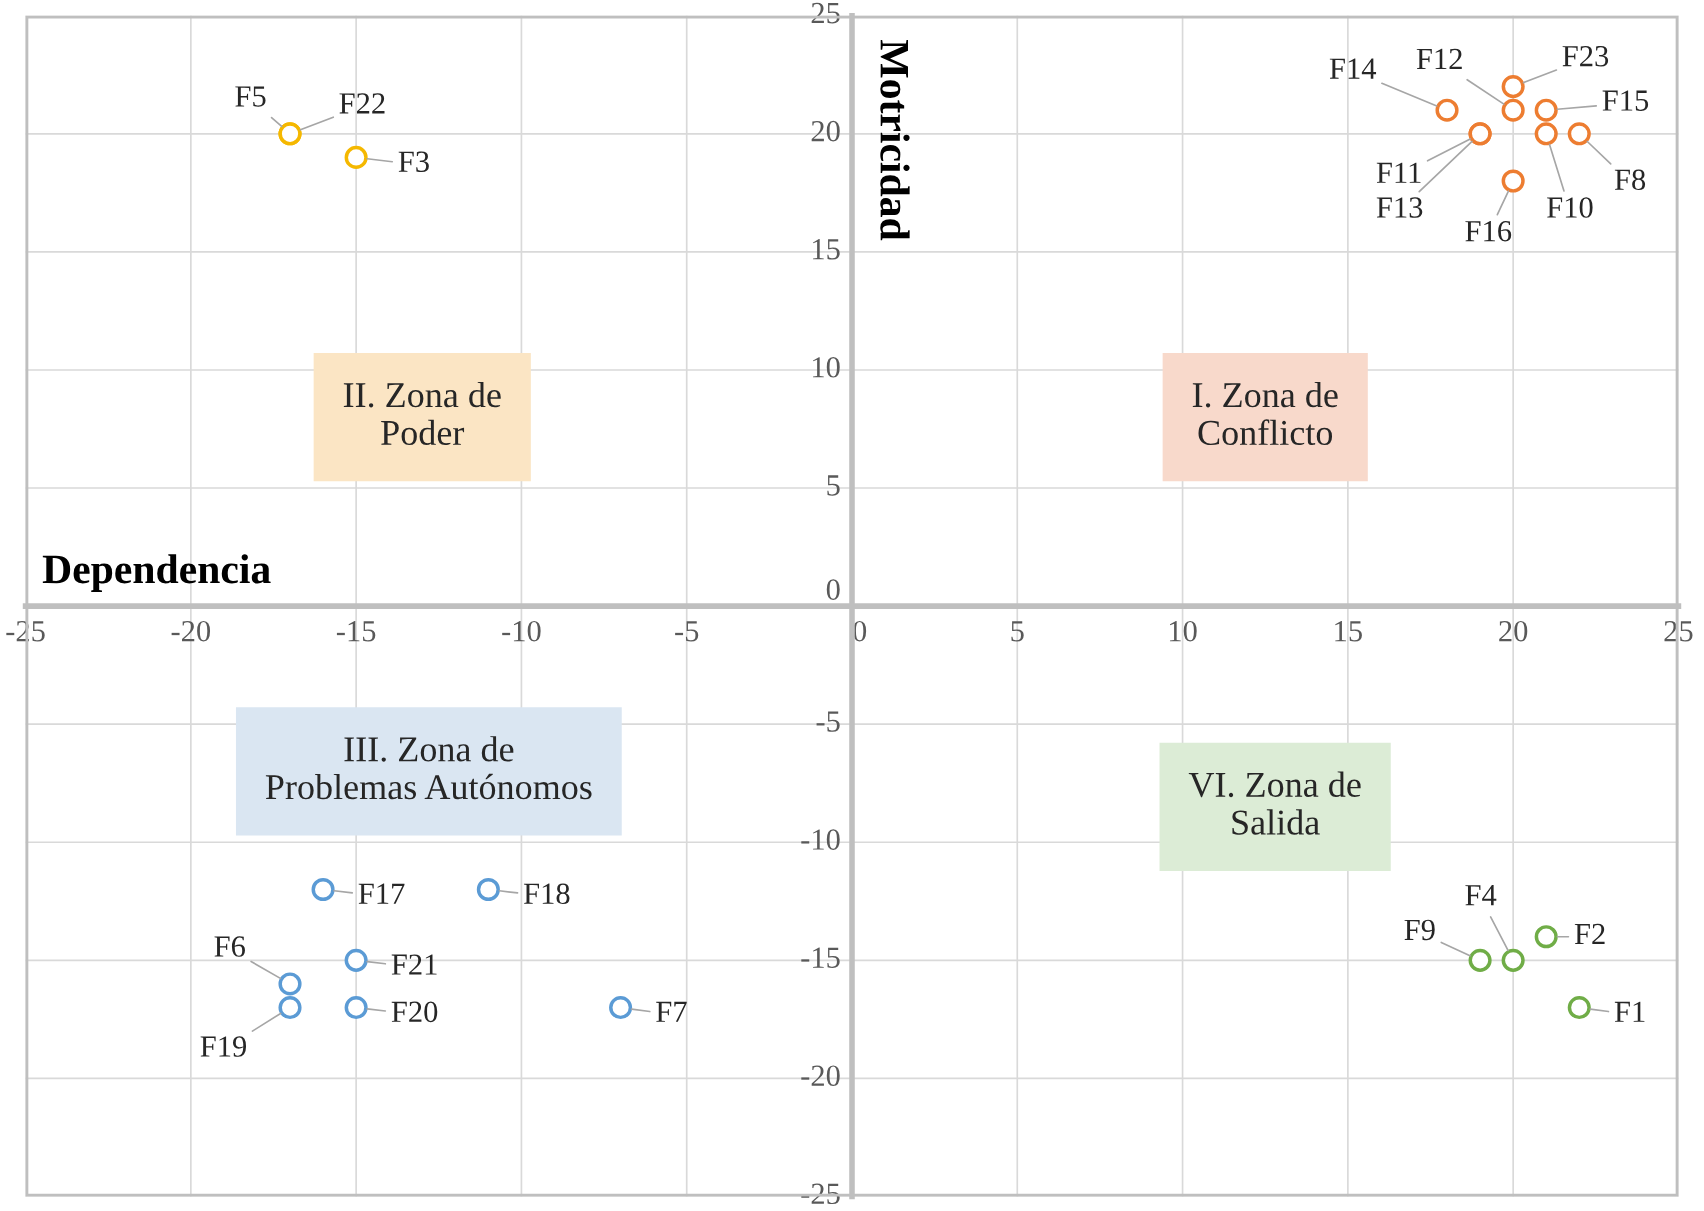  I want to click on annotation: F22, so click(362, 103).